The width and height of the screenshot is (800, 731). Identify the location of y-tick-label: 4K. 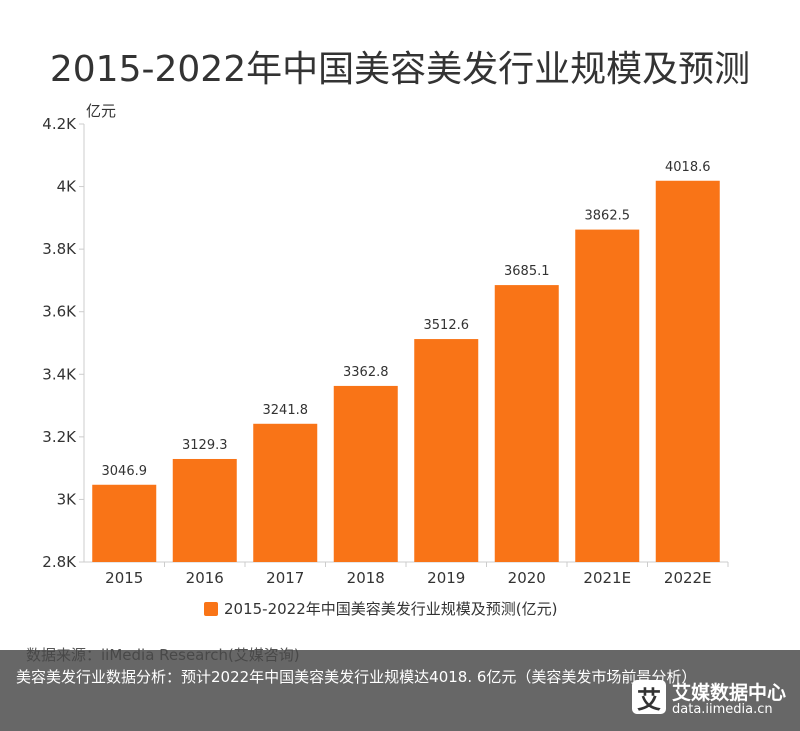
(67, 187).